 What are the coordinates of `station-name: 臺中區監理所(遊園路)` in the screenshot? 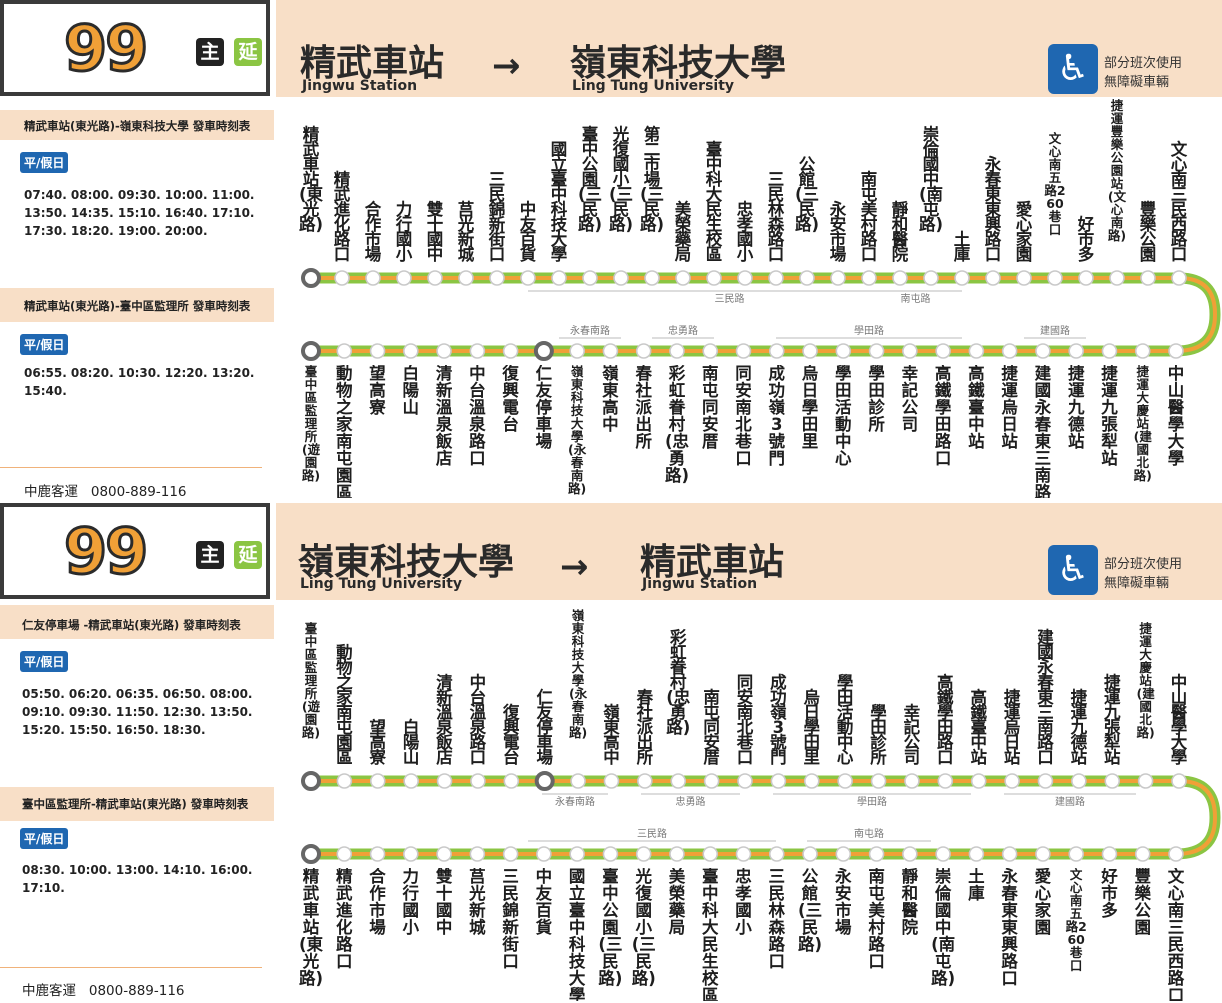 It's located at (311, 680).